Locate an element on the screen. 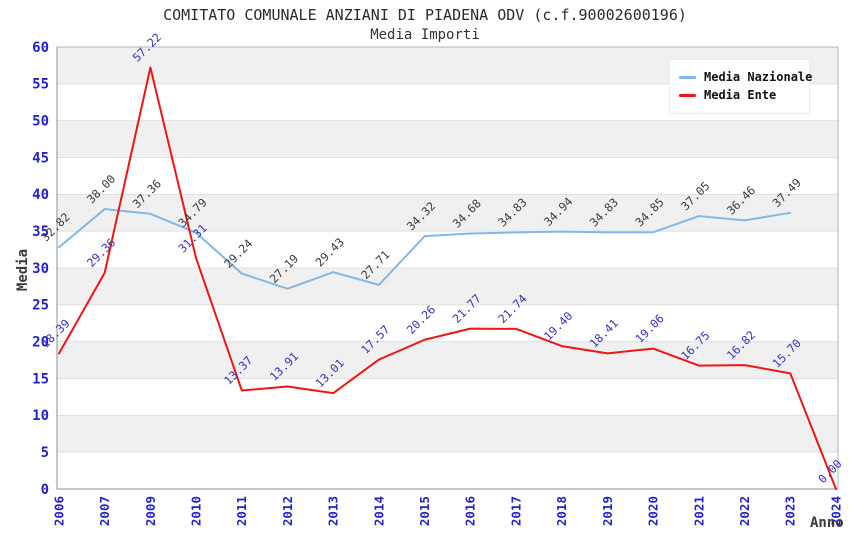 Image resolution: width=850 pixels, height=550 pixels. point-label-media-ente: 19.40 is located at coordinates (558, 326).